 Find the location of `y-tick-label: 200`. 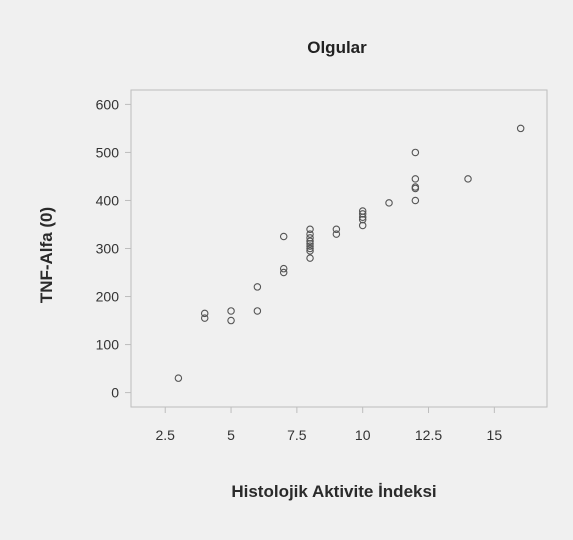

y-tick-label: 200 is located at coordinates (108, 297).